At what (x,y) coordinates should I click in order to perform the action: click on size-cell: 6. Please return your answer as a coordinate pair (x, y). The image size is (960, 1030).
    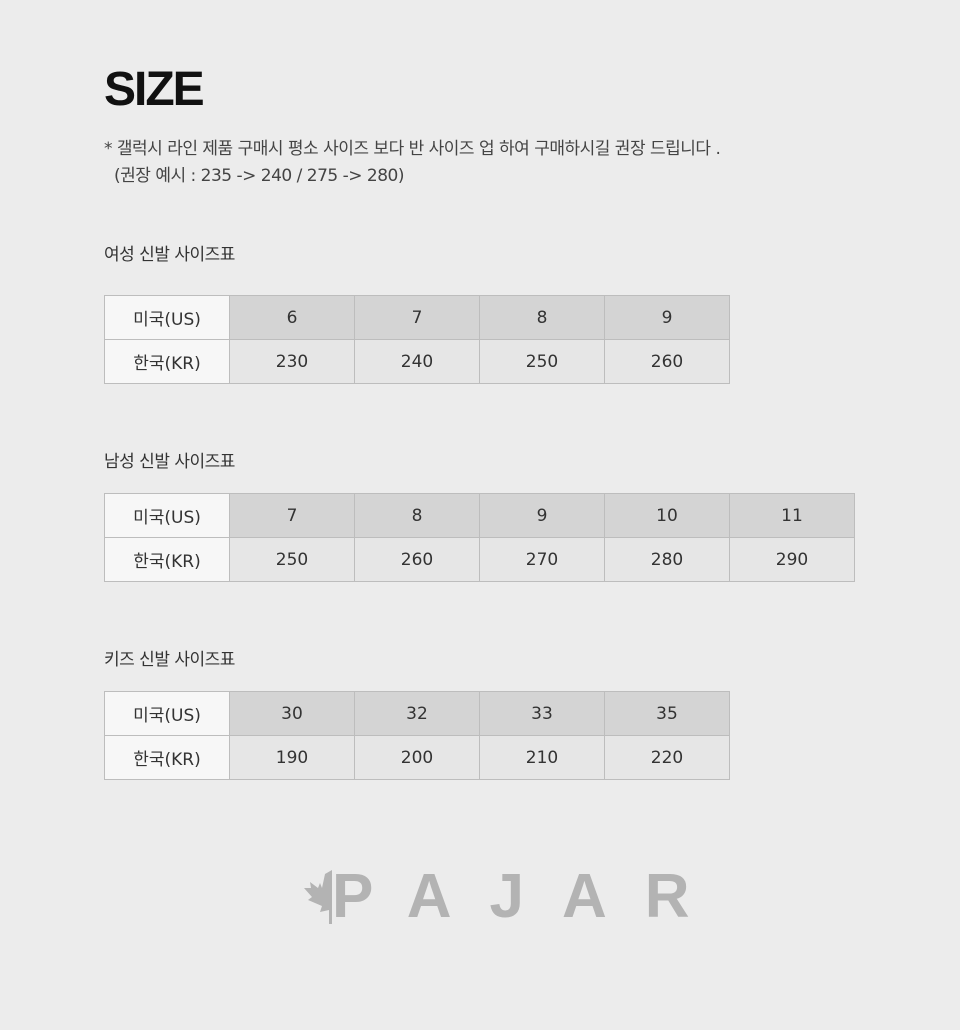
    Looking at the image, I should click on (292, 317).